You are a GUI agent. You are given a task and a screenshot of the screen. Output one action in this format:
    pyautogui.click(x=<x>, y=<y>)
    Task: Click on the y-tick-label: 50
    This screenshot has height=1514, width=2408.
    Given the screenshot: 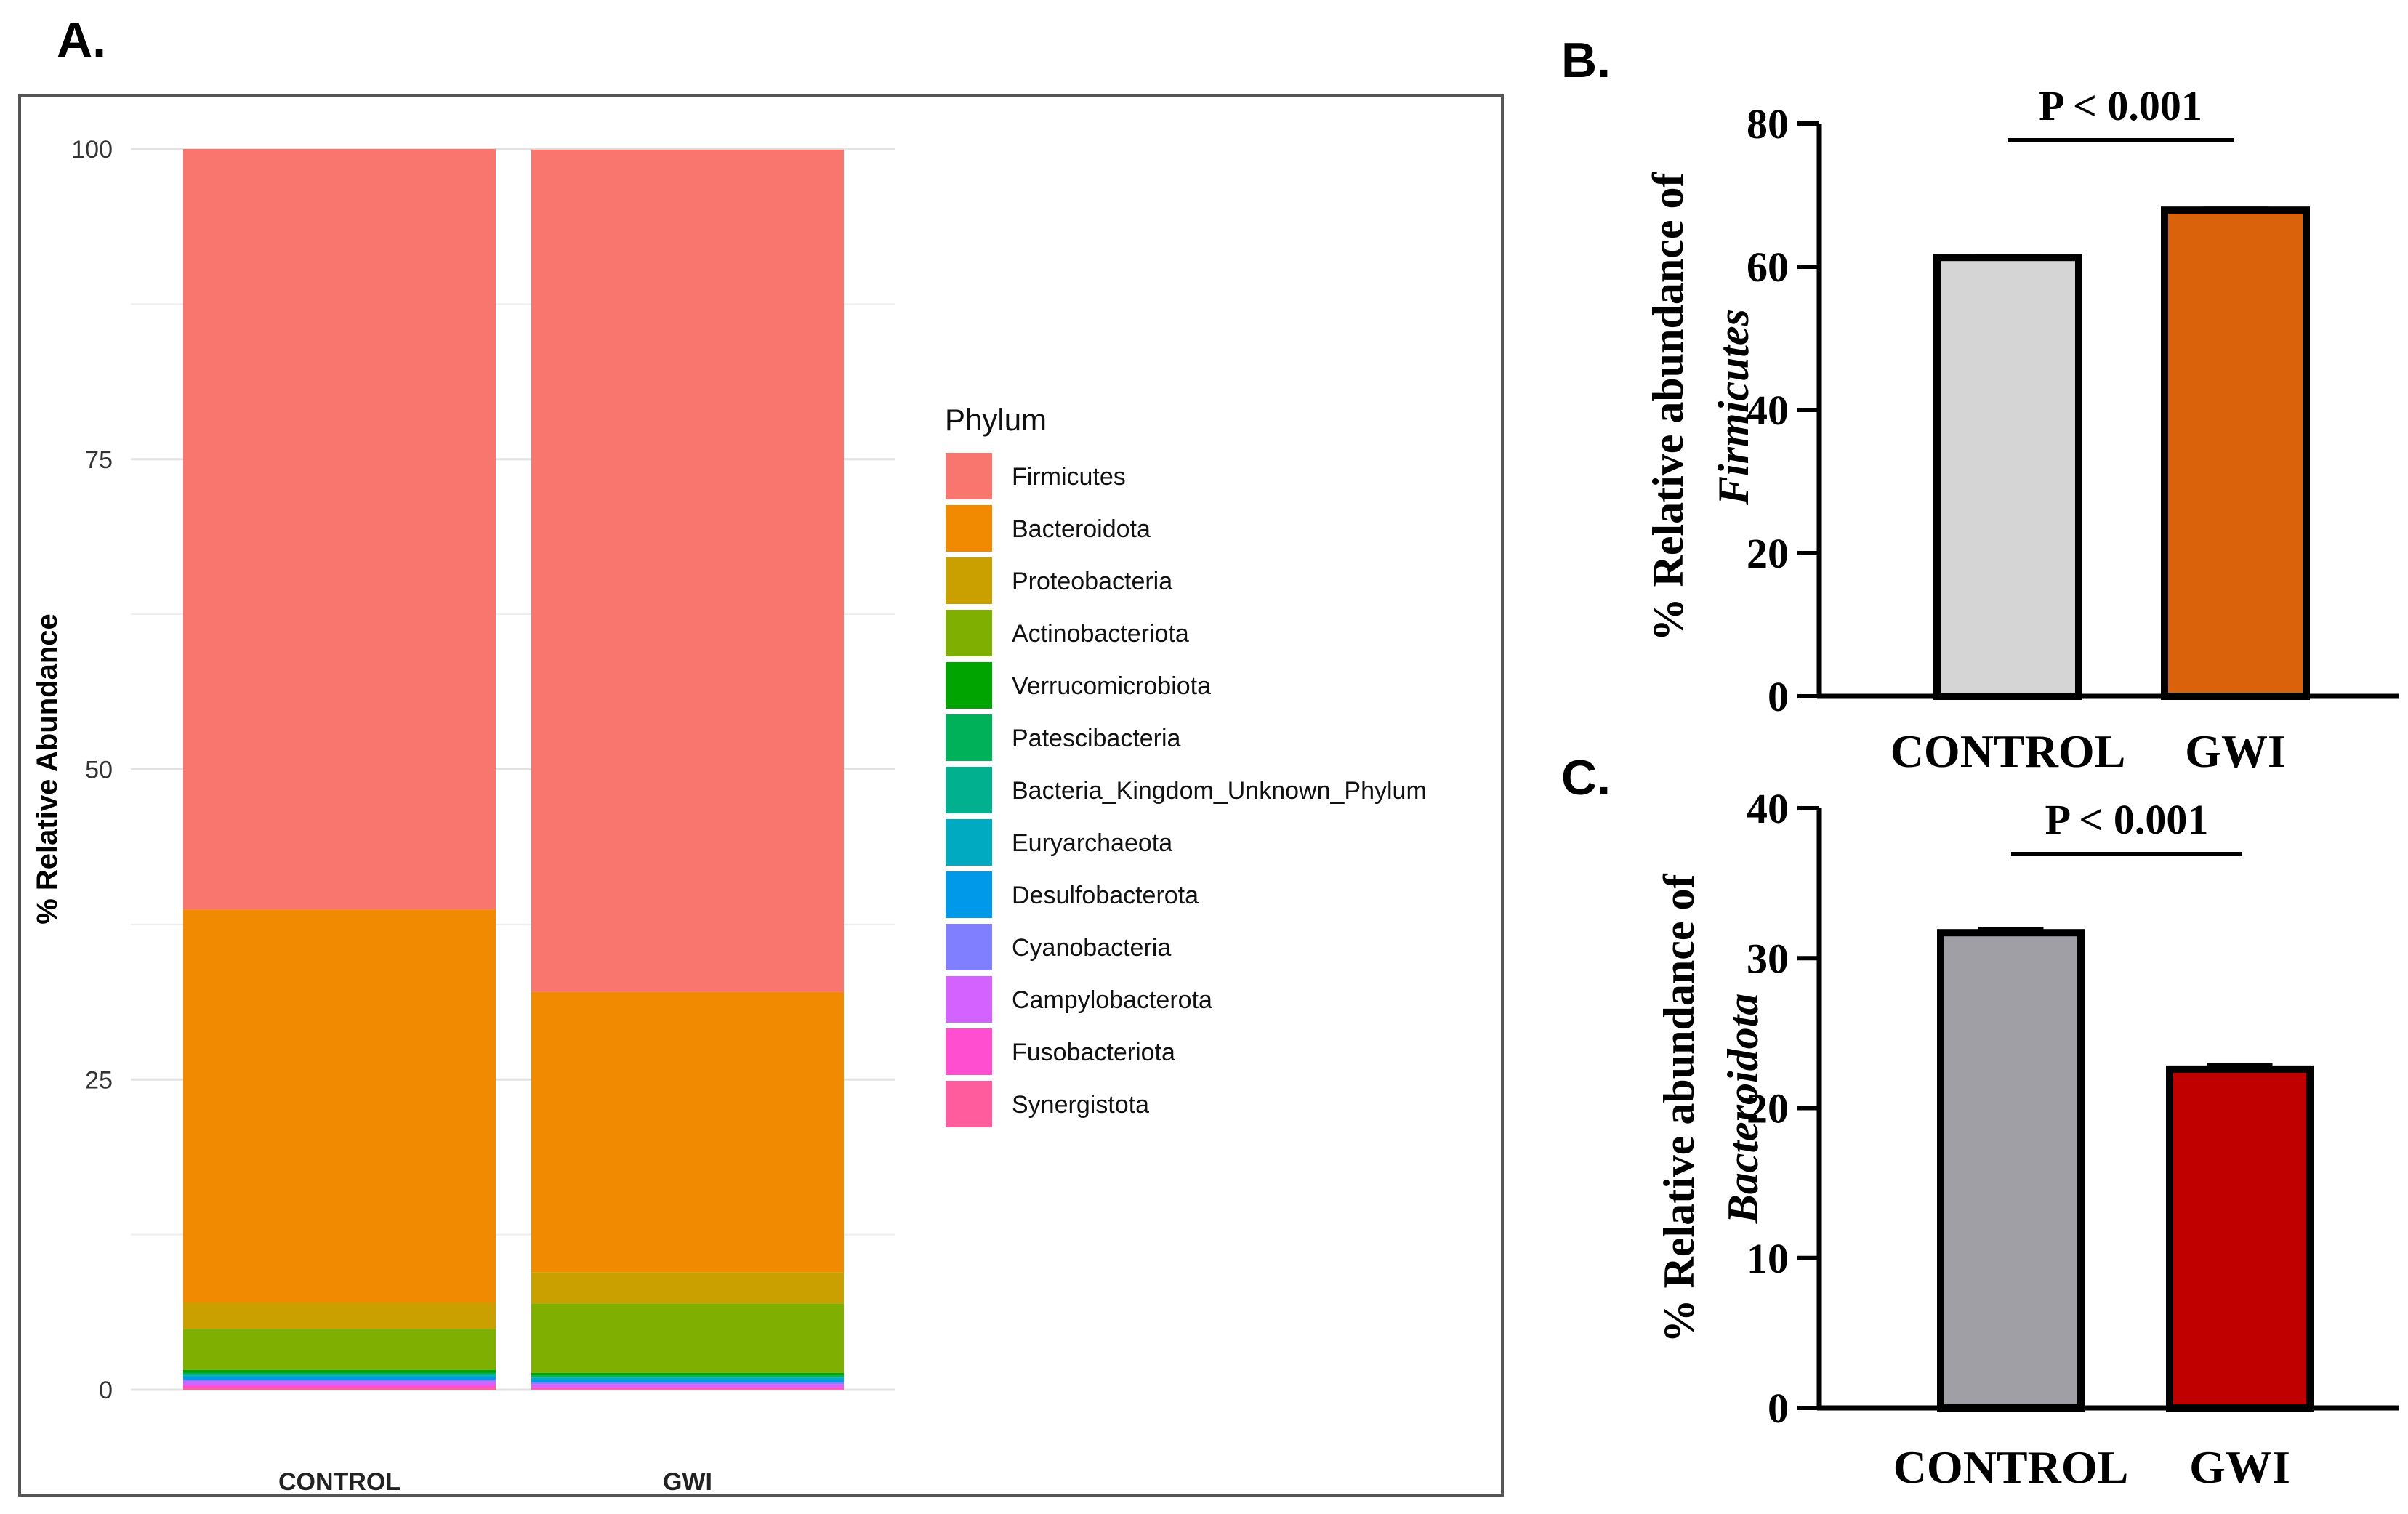 What is the action you would take?
    pyautogui.click(x=99, y=771)
    